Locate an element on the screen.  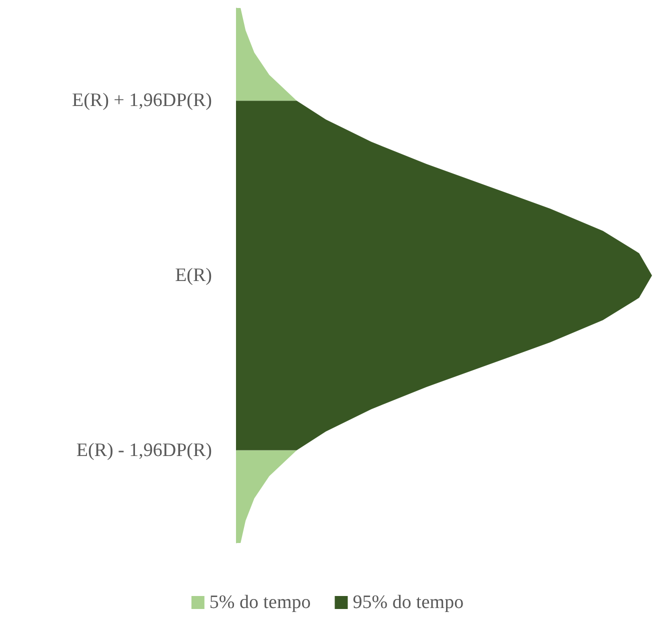
legend-label: 5% do tempo is located at coordinates (260, 602).